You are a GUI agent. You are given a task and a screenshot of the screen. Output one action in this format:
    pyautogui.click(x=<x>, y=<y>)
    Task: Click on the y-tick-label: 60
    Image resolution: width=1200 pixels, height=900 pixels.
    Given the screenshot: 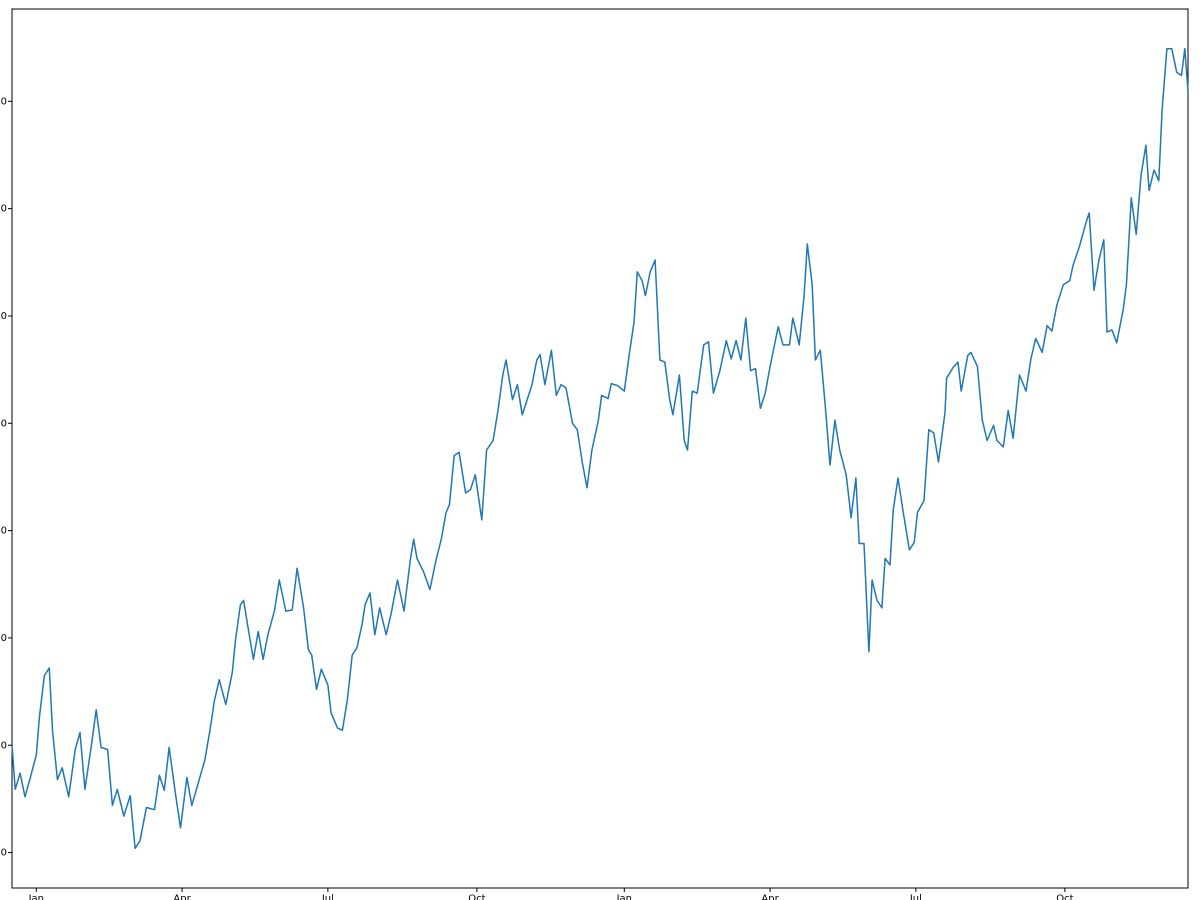 What is the action you would take?
    pyautogui.click(x=3, y=531)
    